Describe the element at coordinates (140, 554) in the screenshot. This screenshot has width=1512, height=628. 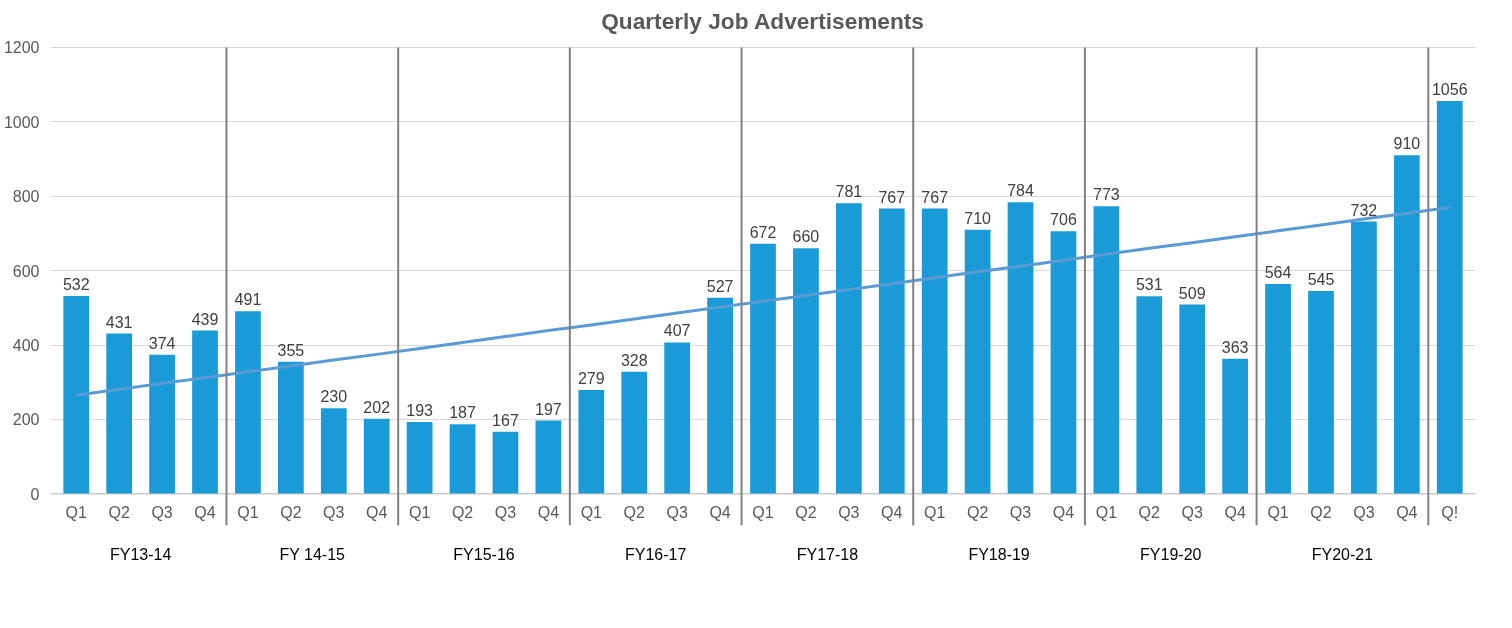
I see `text: FY13-14` at that location.